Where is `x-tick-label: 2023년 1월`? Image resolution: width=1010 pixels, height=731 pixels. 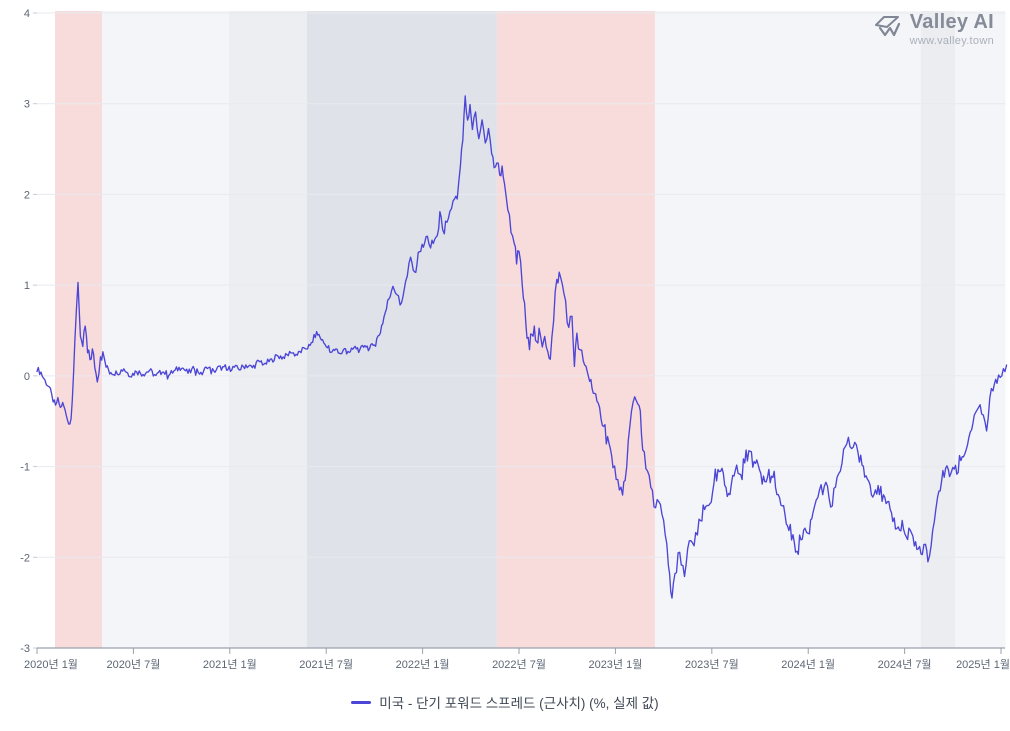
x-tick-label: 2023년 1월 is located at coordinates (615, 664).